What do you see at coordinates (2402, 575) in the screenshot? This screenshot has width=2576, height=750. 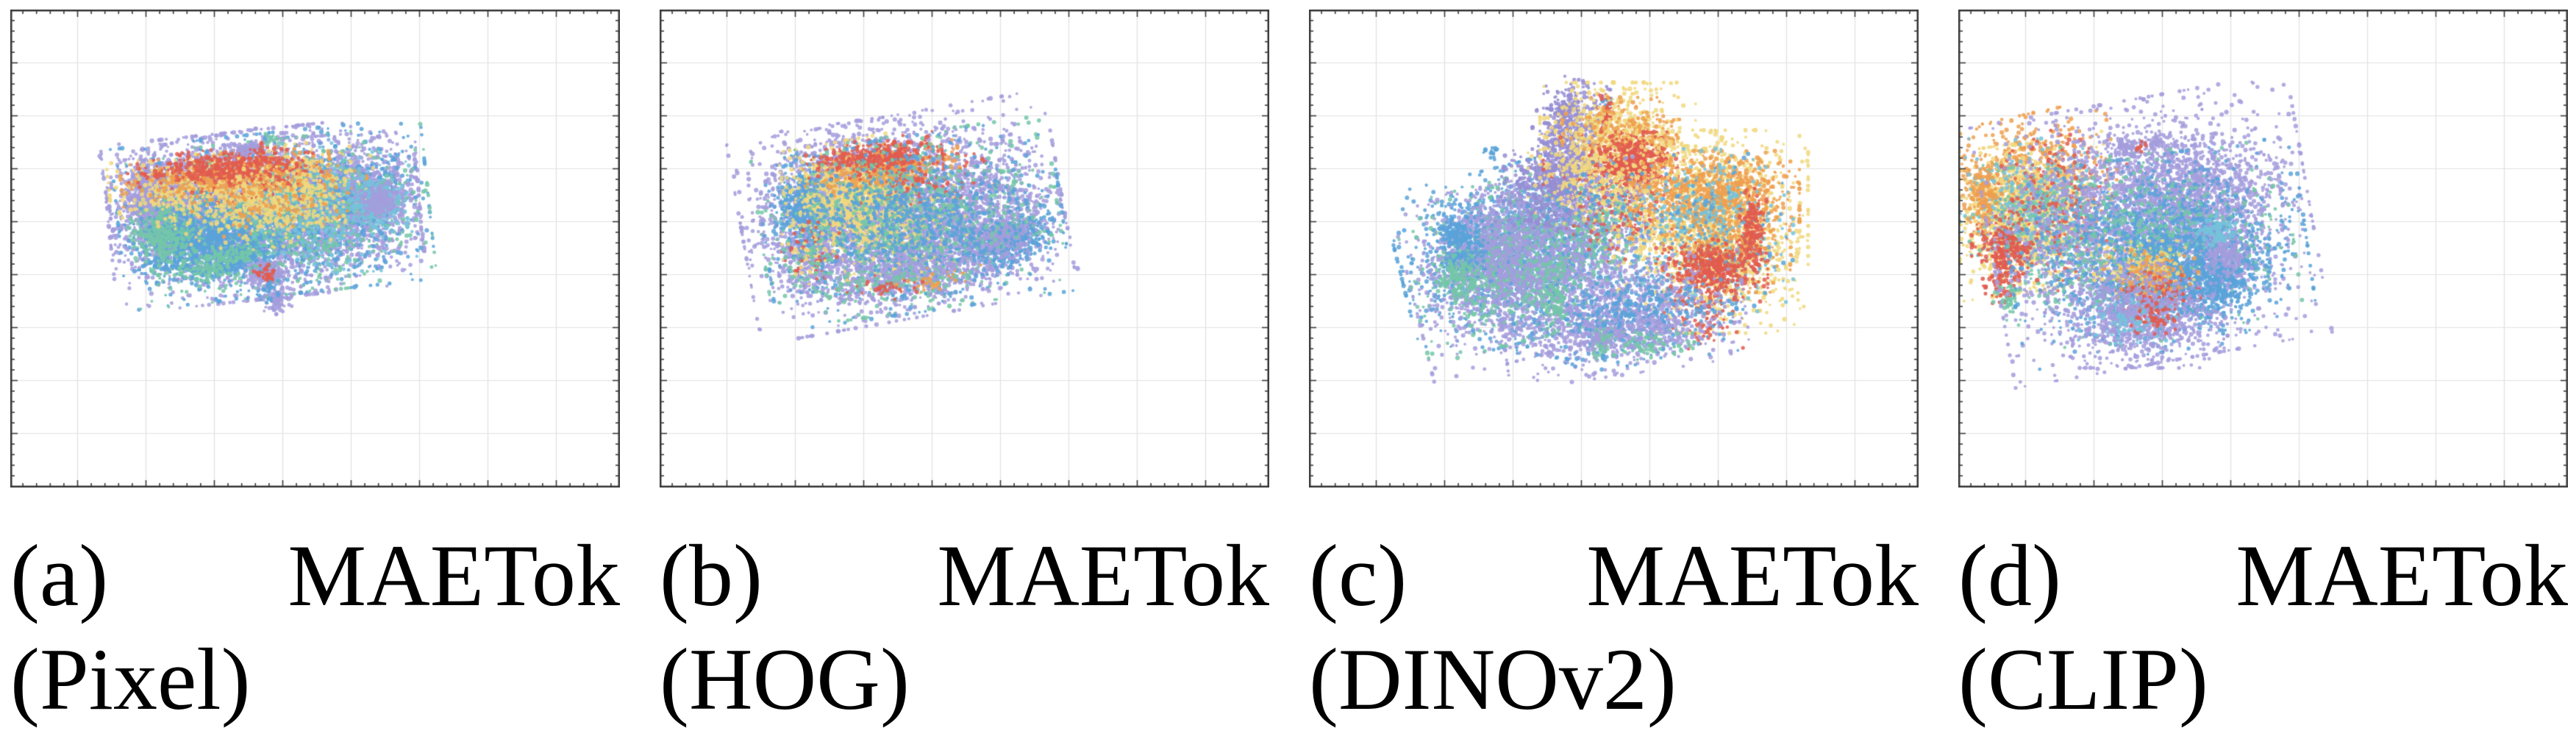 I see `caption-d-model: MAETok` at bounding box center [2402, 575].